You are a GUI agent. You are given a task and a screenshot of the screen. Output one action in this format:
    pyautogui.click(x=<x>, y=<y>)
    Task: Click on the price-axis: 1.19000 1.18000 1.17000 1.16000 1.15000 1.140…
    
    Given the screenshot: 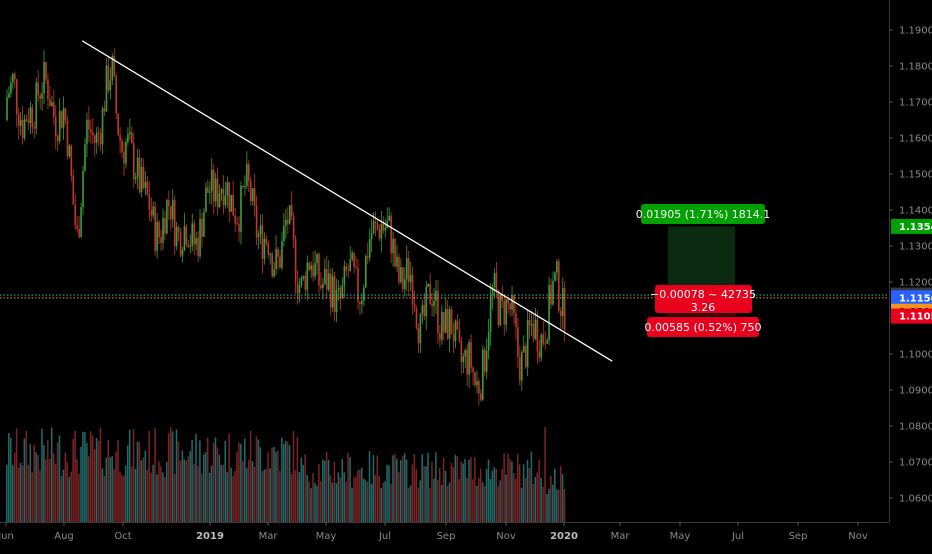 What is the action you would take?
    pyautogui.click(x=910, y=275)
    